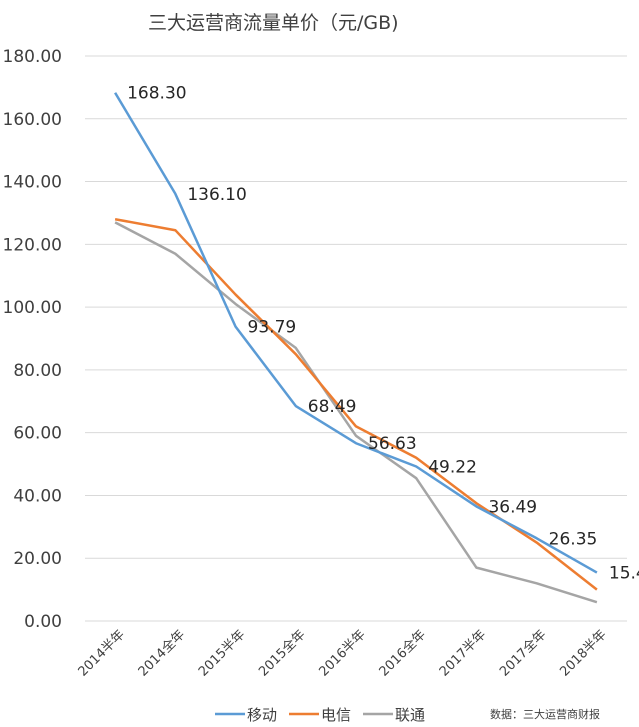 The width and height of the screenshot is (639, 727). What do you see at coordinates (216, 195) in the screenshot?
I see `data-label: 136.10` at bounding box center [216, 195].